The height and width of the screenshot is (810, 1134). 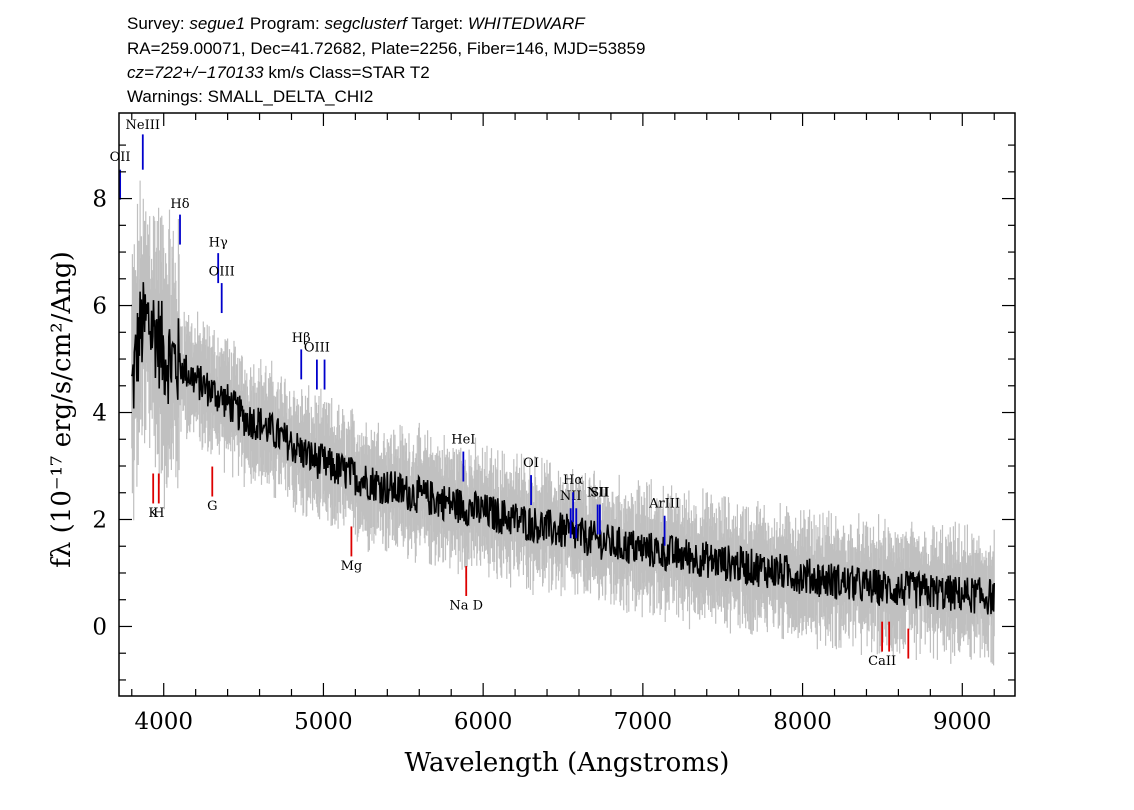 I want to click on header-segment: cz=722+/−170133, so click(x=195, y=72).